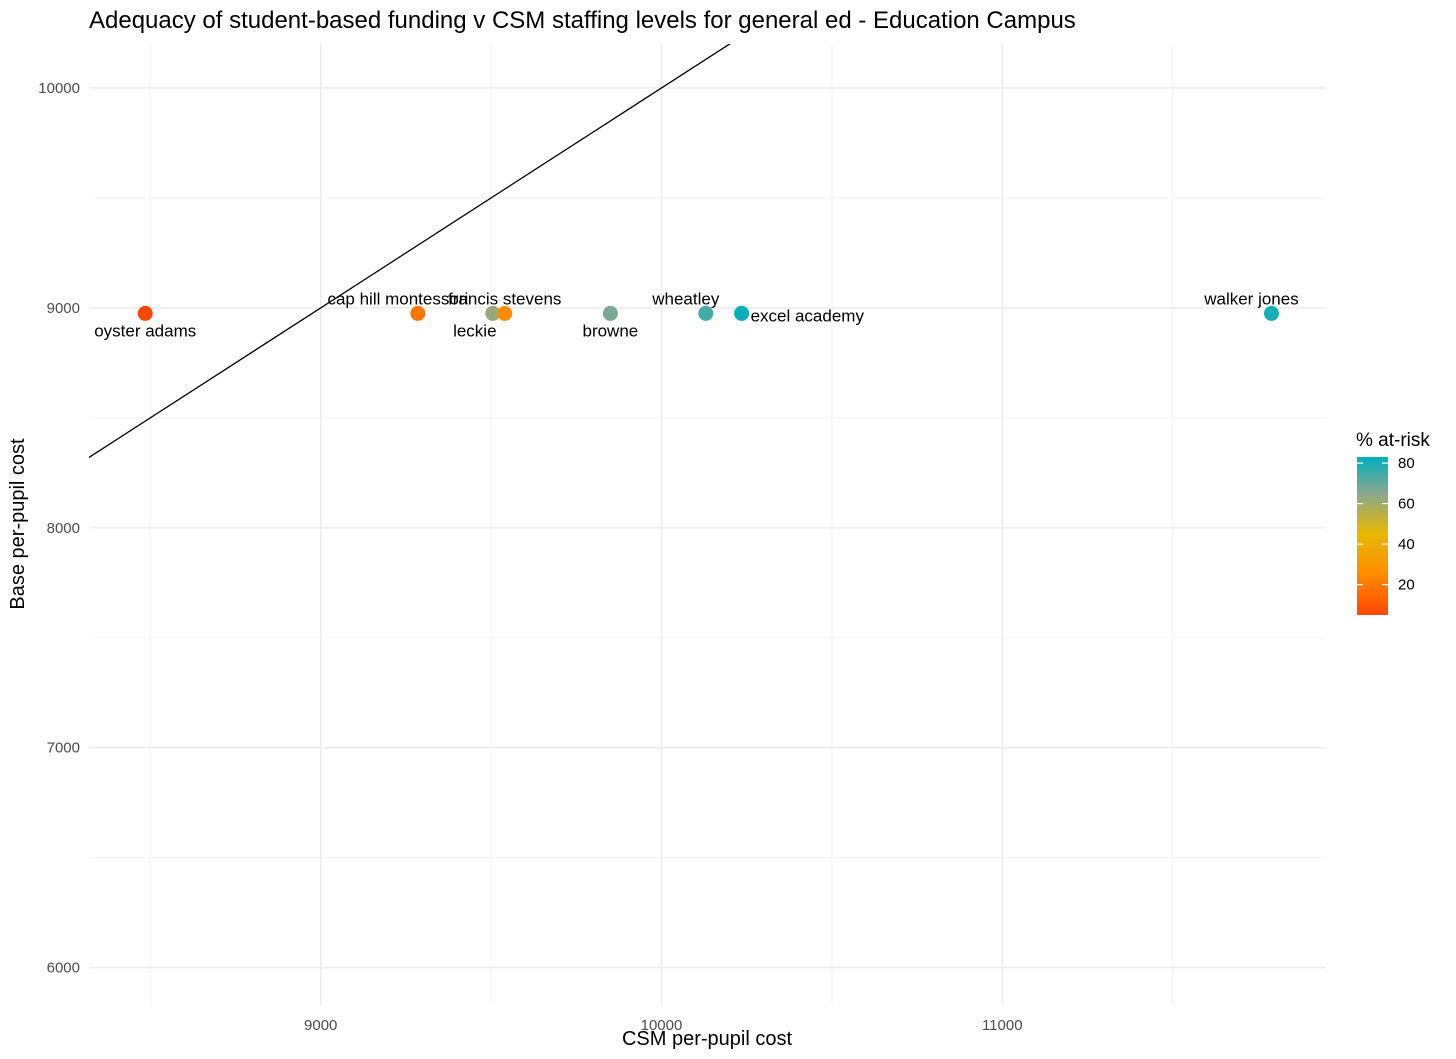 Image resolution: width=1456 pixels, height=1059 pixels. What do you see at coordinates (474, 330) in the screenshot?
I see `point-label: leckie` at bounding box center [474, 330].